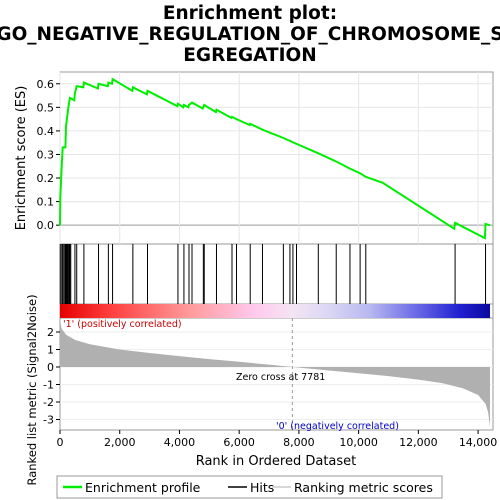  Describe the element at coordinates (46, 131) in the screenshot. I see `es-tick-label: 0.4` at that location.